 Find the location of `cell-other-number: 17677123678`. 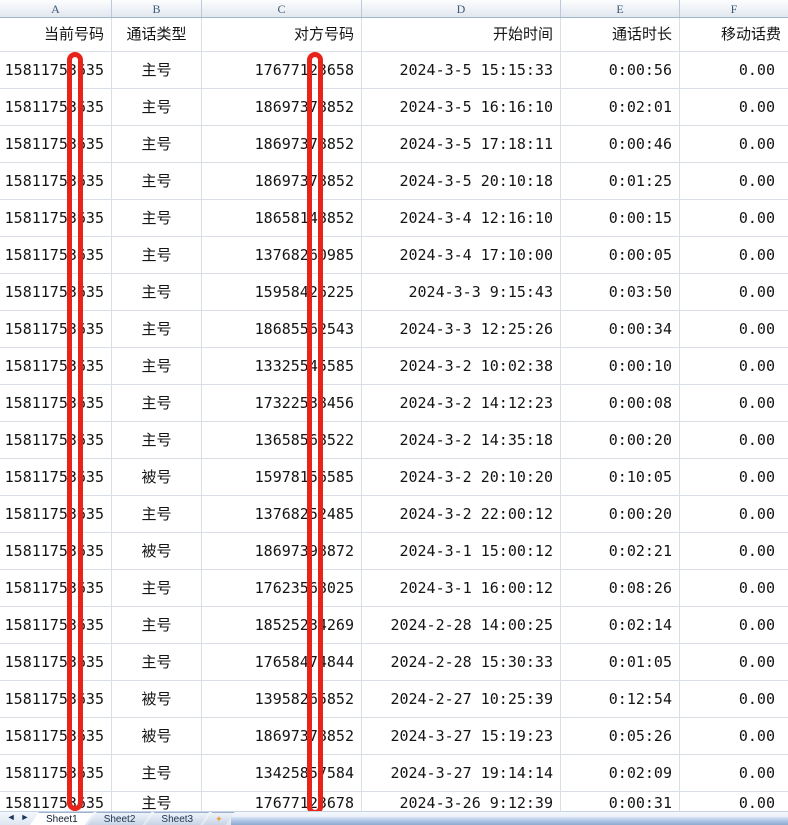

cell-other-number: 17677123678 is located at coordinates (282, 808).